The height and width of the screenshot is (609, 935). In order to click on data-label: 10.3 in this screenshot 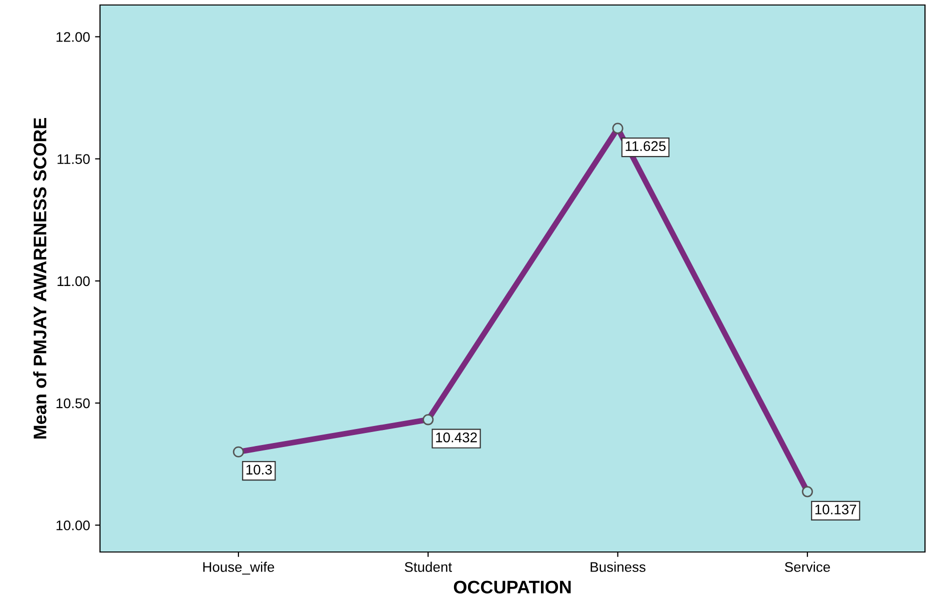, I will do `click(259, 469)`.